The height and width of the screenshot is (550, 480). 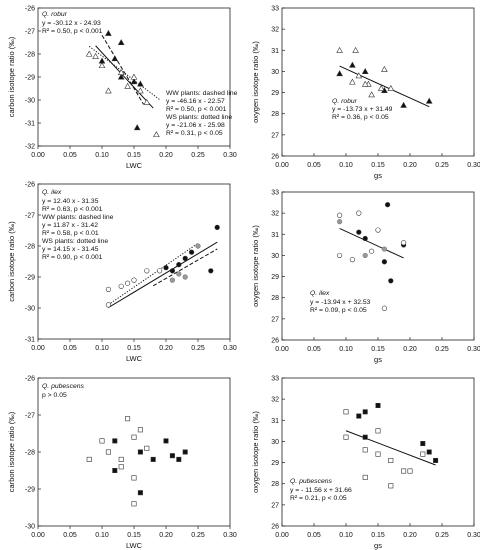 I want to click on x-axis-label: LWC, so click(x=134, y=165).